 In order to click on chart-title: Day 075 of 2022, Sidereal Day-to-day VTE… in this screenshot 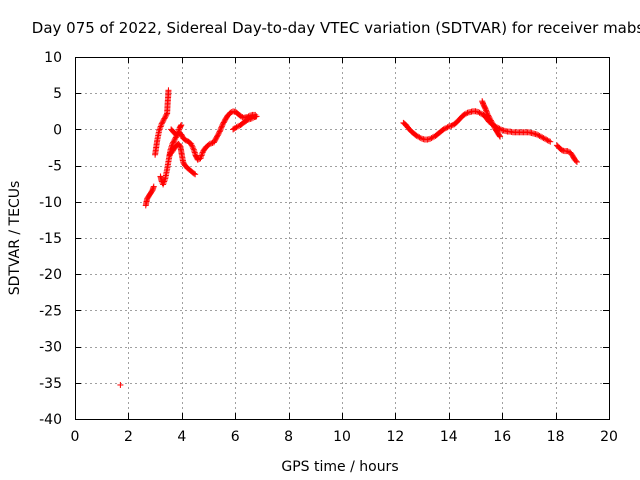, I will do `click(336, 28)`.